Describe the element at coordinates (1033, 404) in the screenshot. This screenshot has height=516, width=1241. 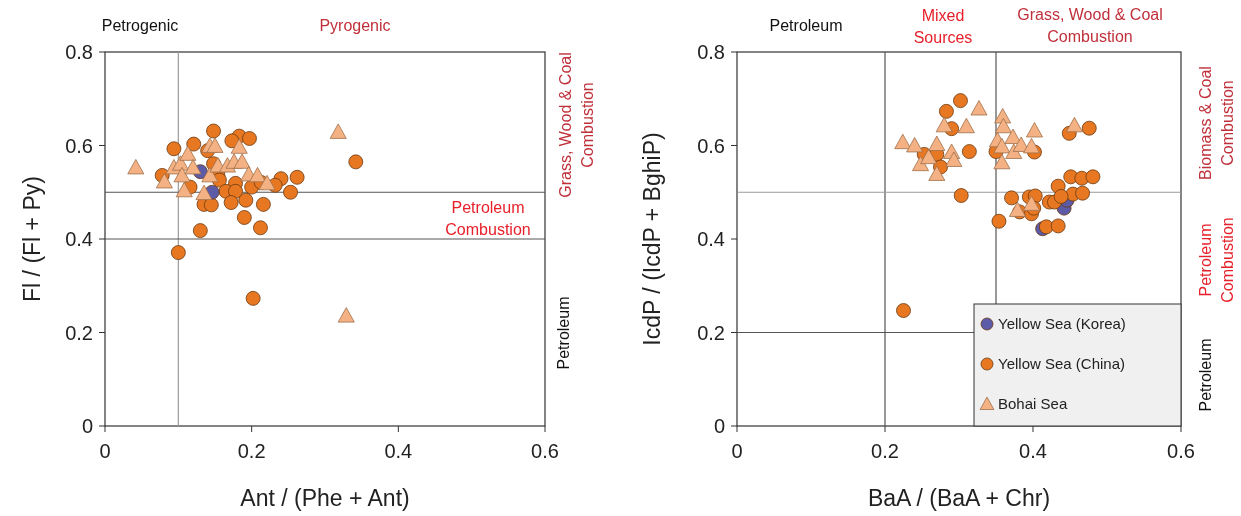
I see `legend-label: Bohai Sea` at that location.